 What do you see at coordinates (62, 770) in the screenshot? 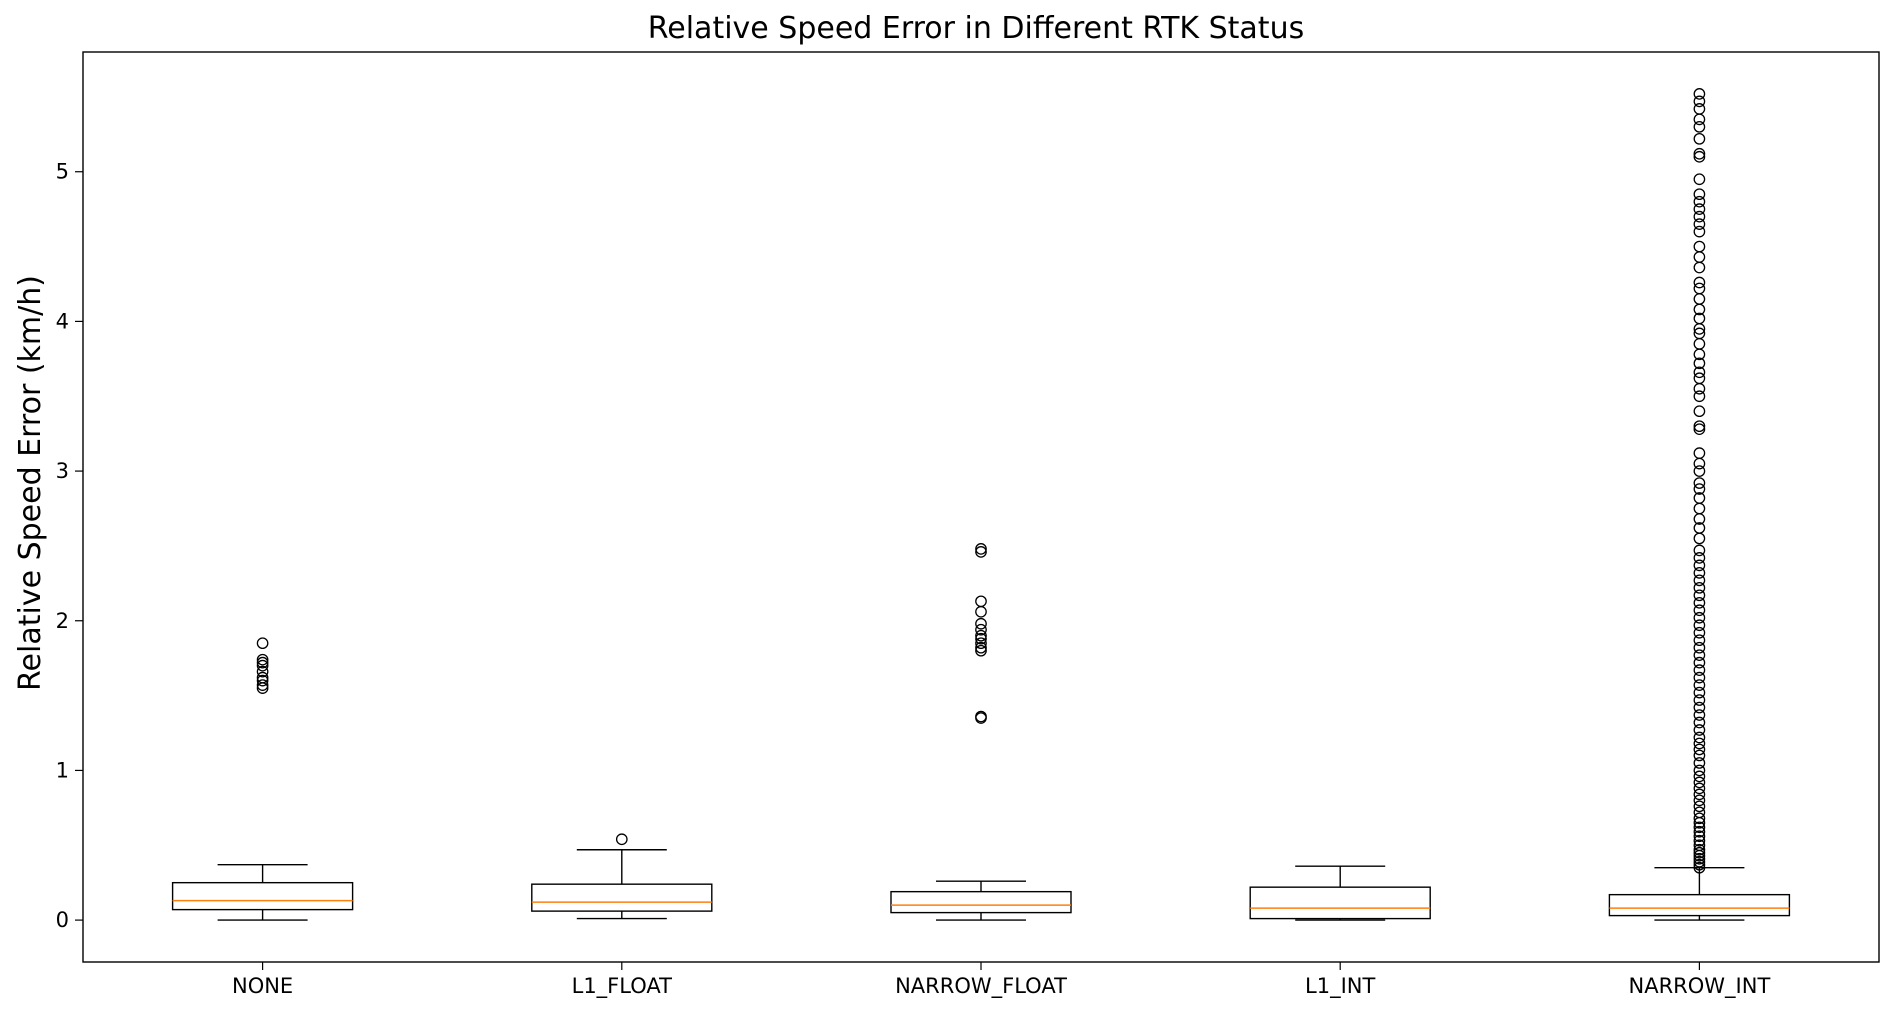
I see `y-tick-label: 1` at bounding box center [62, 770].